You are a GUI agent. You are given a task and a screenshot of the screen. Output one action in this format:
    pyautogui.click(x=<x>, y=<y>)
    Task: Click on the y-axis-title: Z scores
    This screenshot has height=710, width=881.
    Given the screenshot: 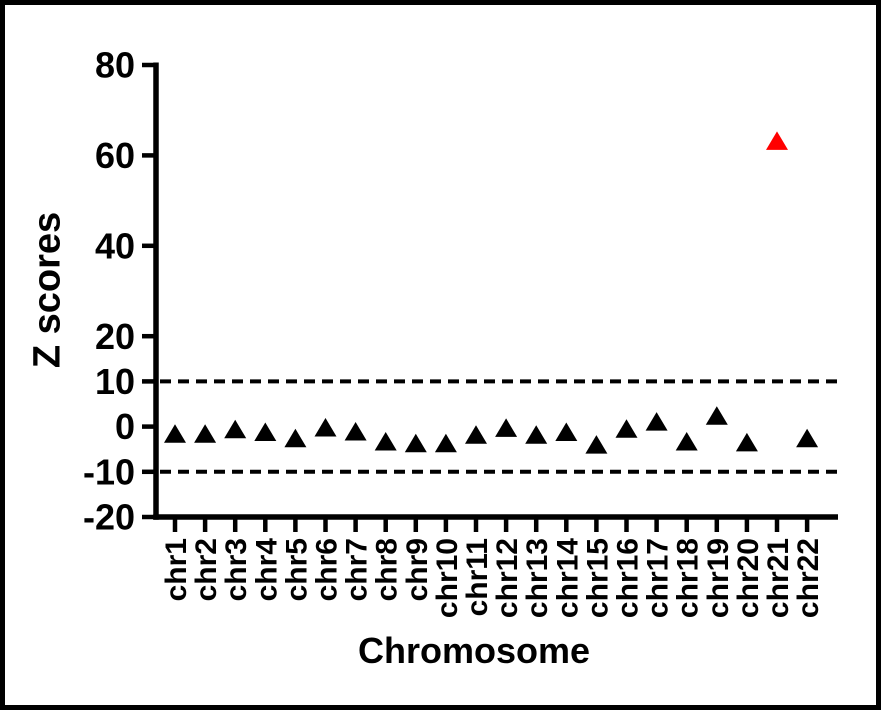 What is the action you would take?
    pyautogui.click(x=47, y=290)
    